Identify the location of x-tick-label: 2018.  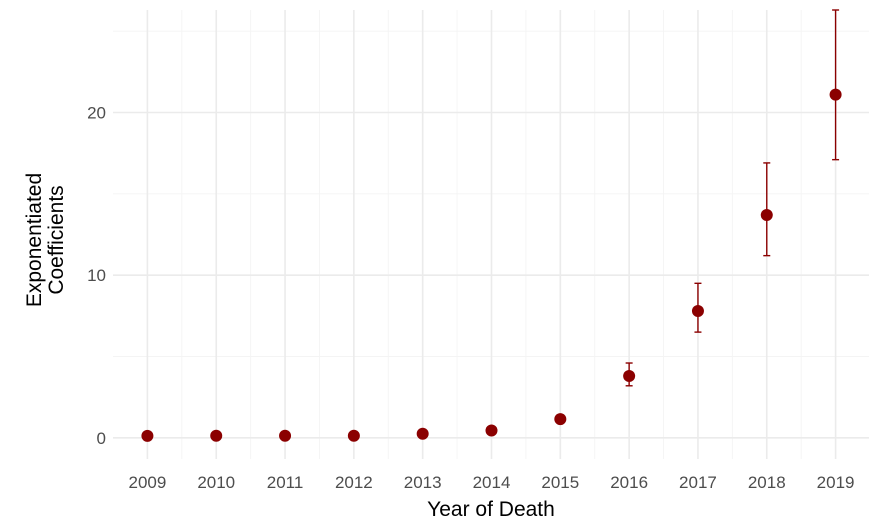
(767, 482).